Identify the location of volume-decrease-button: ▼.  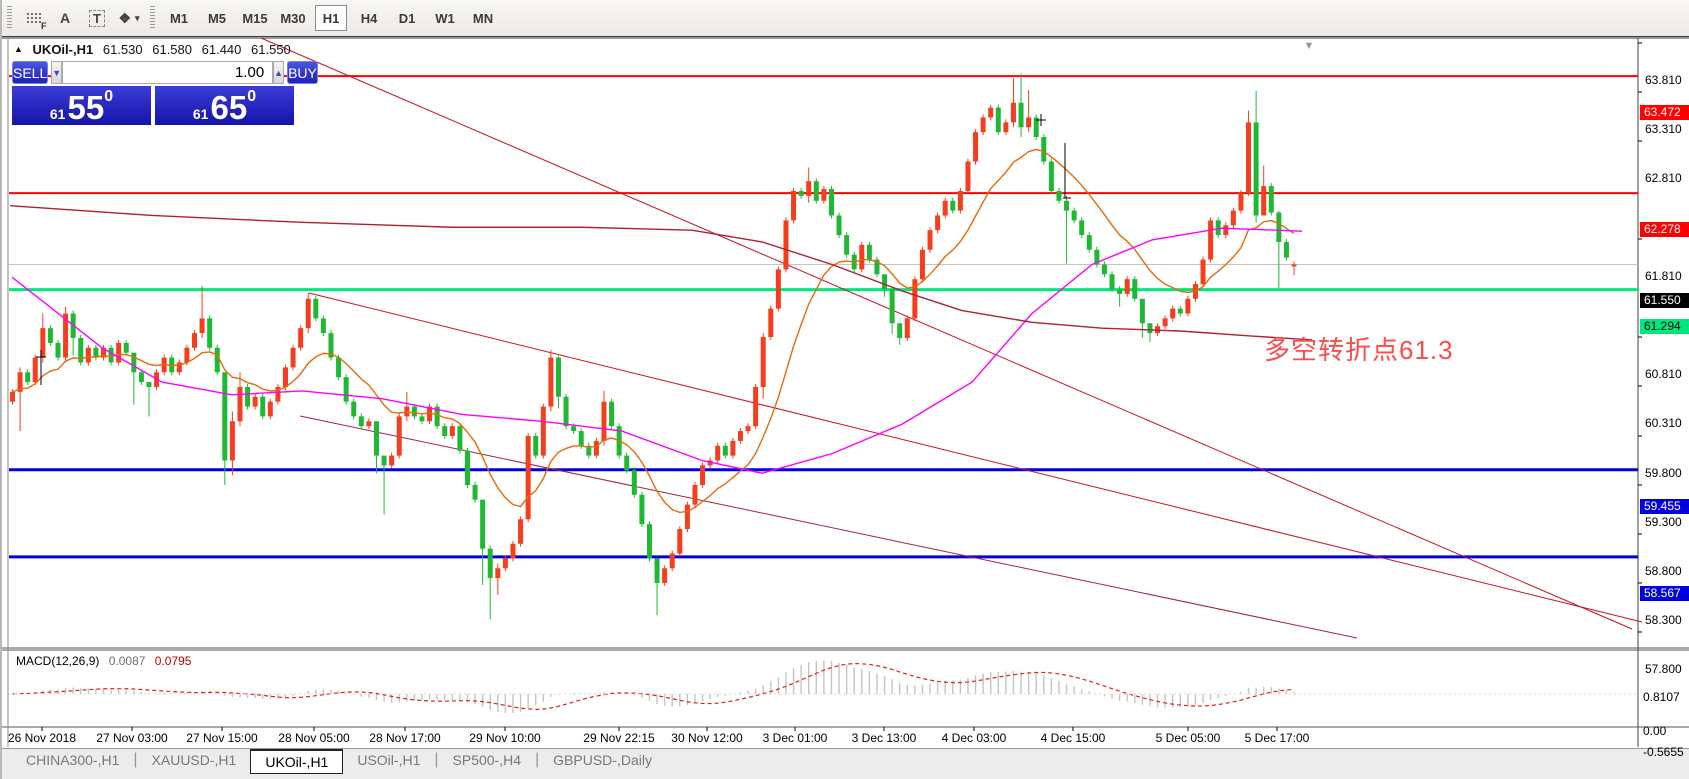
(57, 72).